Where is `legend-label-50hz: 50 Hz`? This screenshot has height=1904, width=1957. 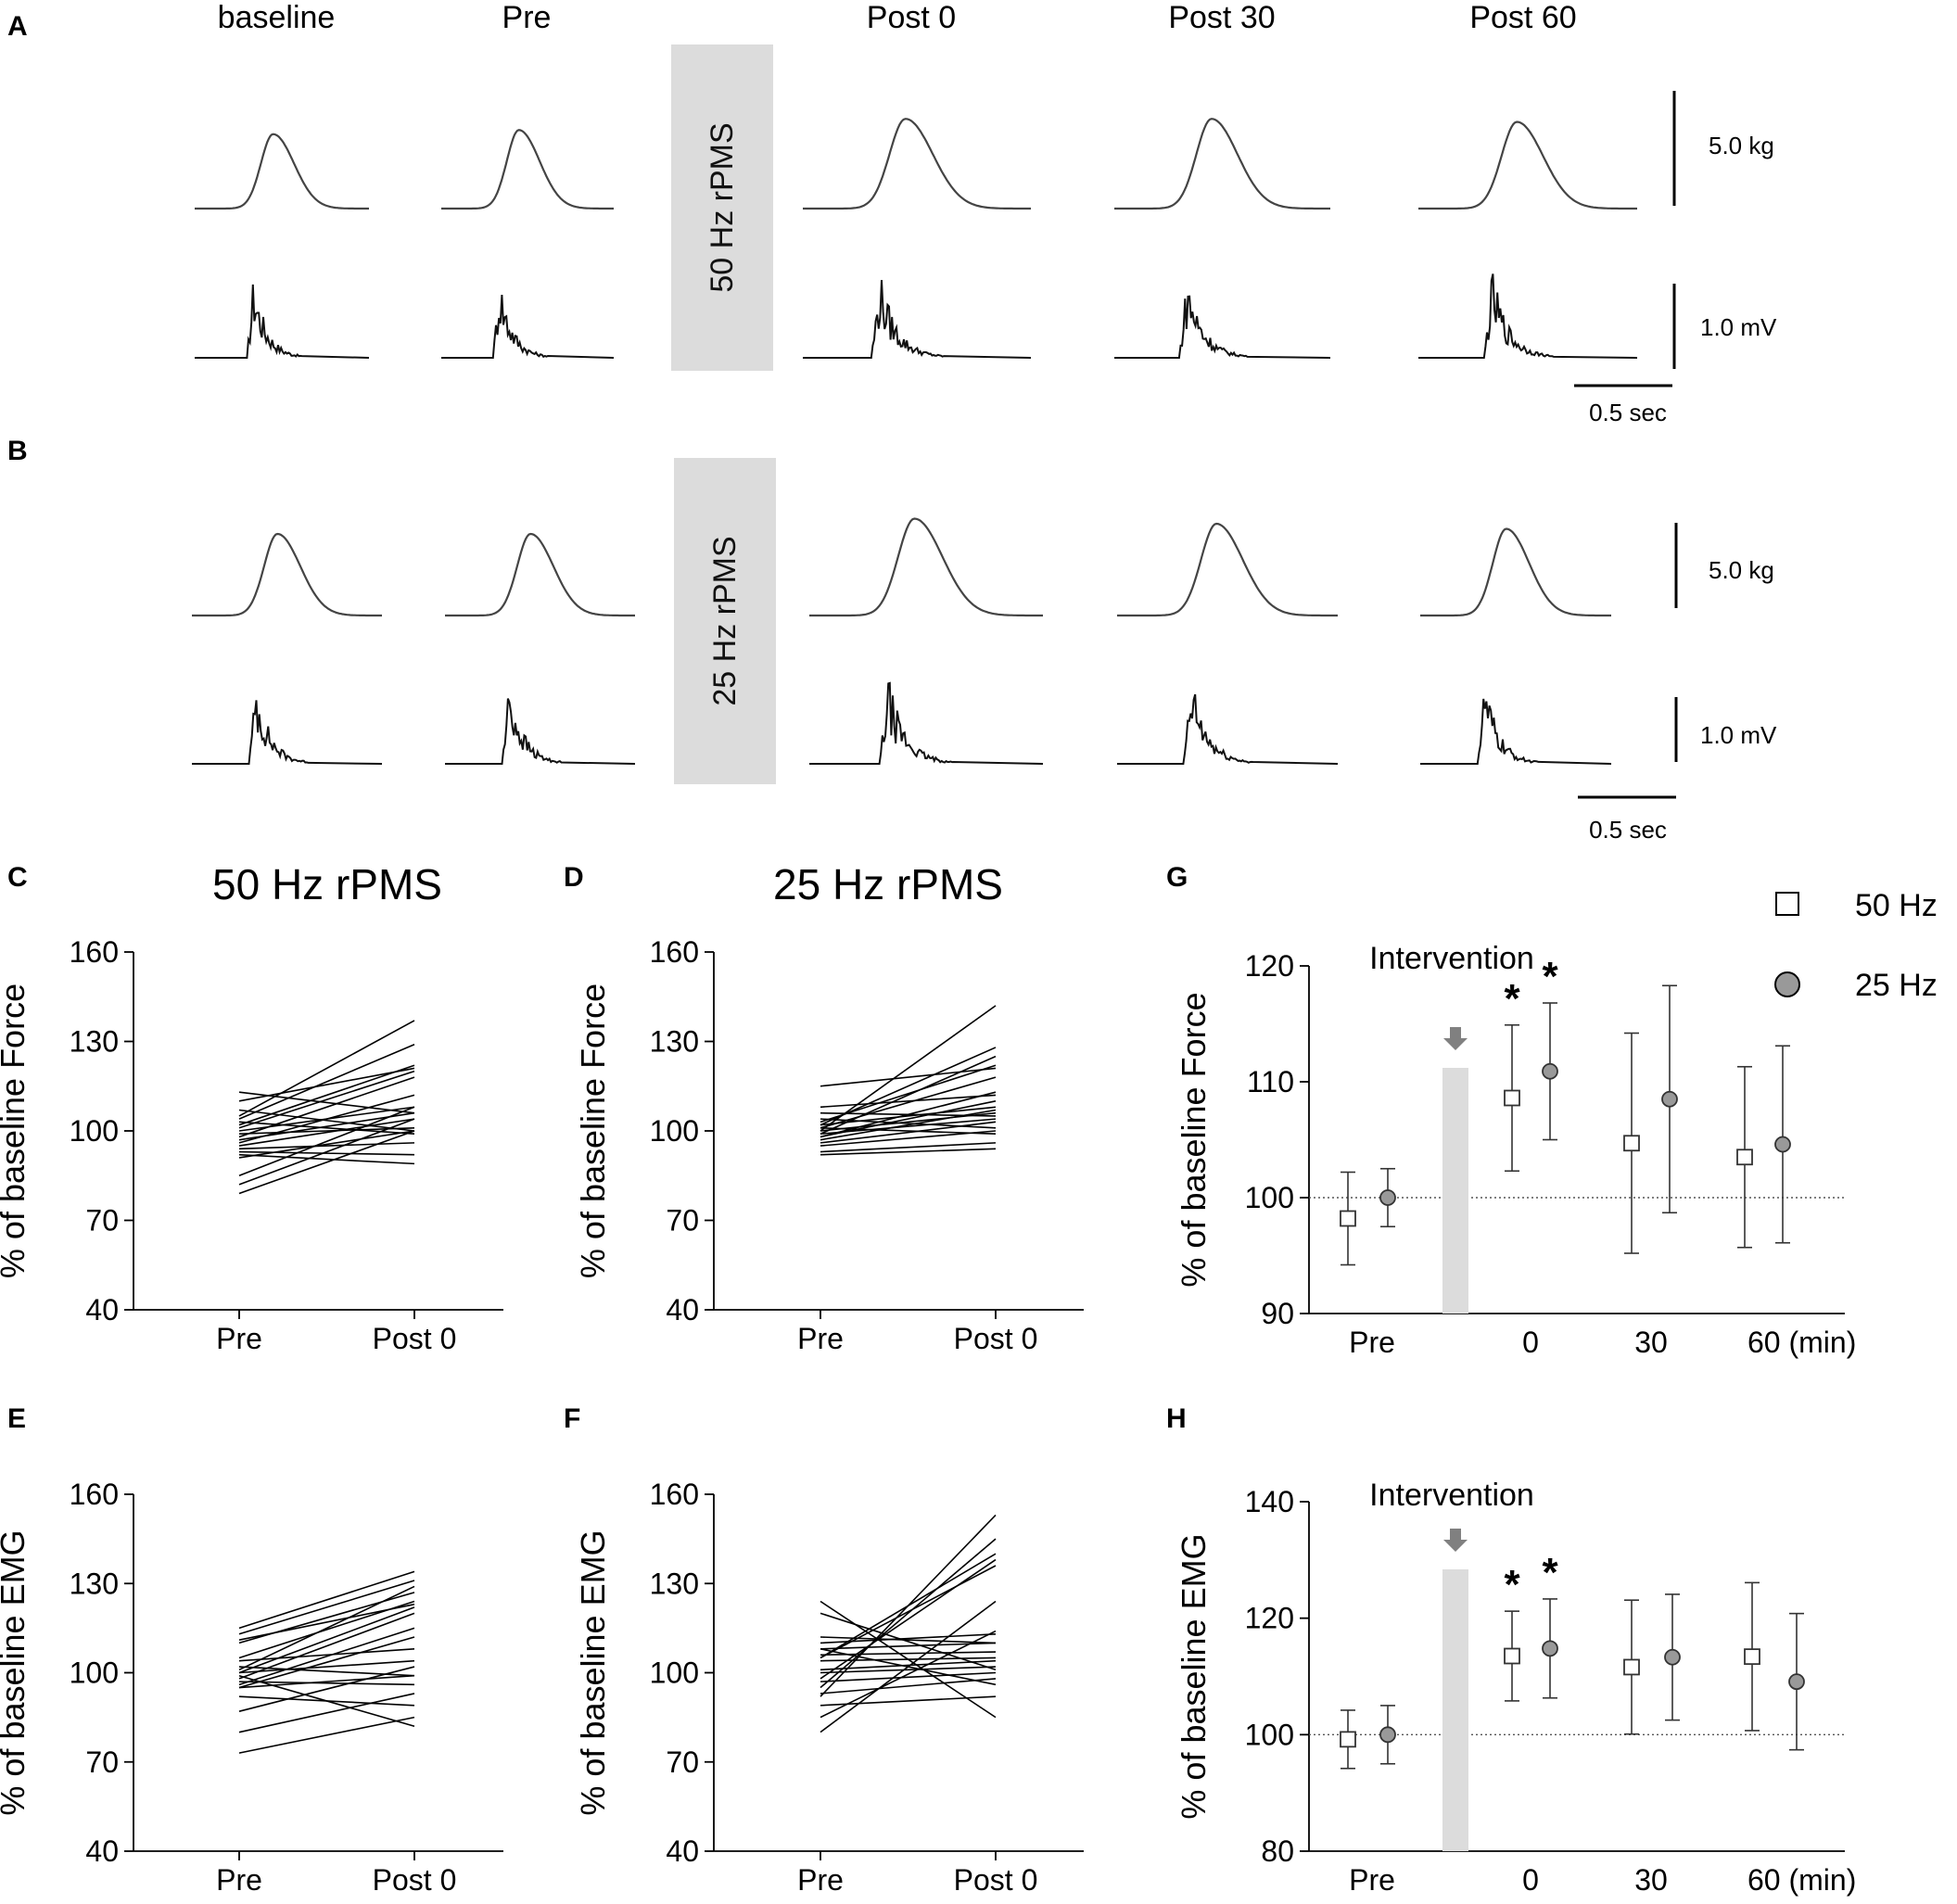 legend-label-50hz: 50 Hz is located at coordinates (1897, 905).